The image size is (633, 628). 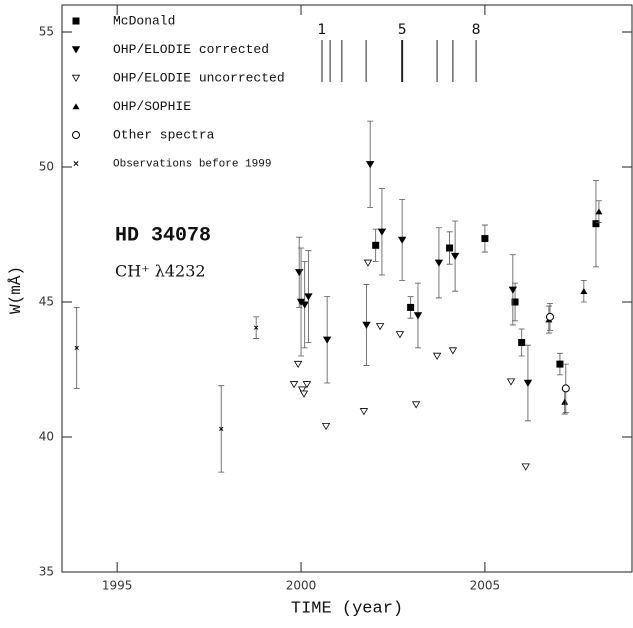 I want to click on x-tick-label: 2000, so click(x=301, y=586).